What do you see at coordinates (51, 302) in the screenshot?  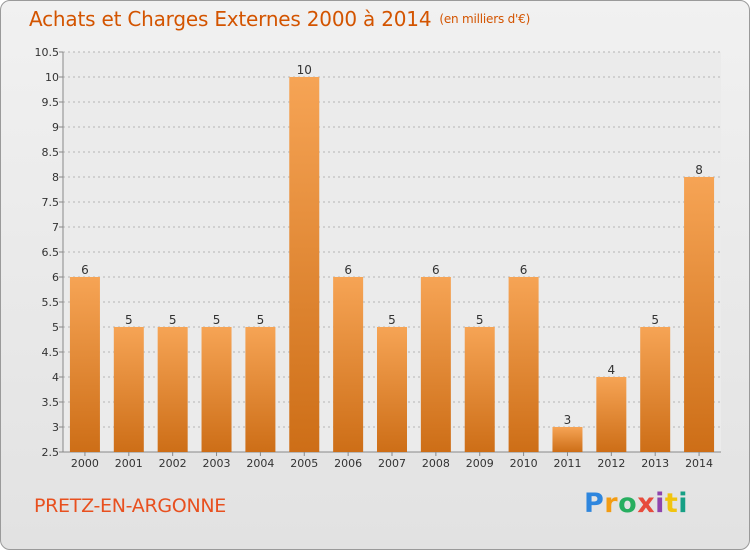 I see `y-tick-label: 5.5` at bounding box center [51, 302].